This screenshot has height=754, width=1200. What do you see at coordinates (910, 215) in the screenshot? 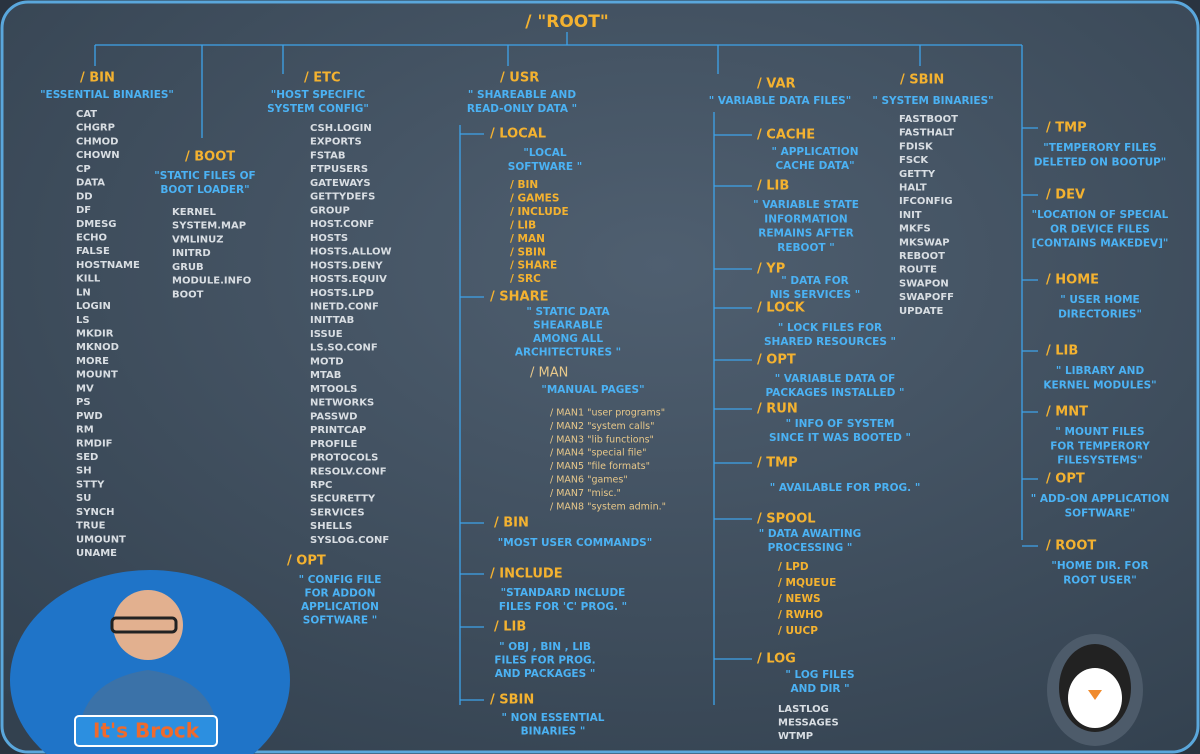
I see `folder-item: INIT` at bounding box center [910, 215].